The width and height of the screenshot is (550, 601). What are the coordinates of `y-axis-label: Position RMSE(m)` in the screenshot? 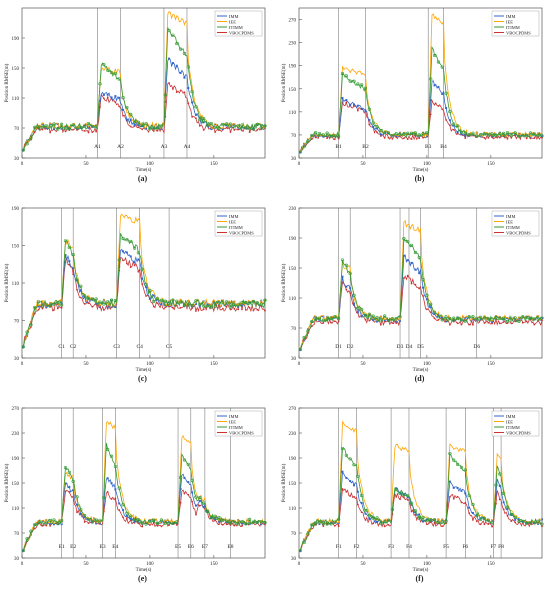 It's located at (284, 82).